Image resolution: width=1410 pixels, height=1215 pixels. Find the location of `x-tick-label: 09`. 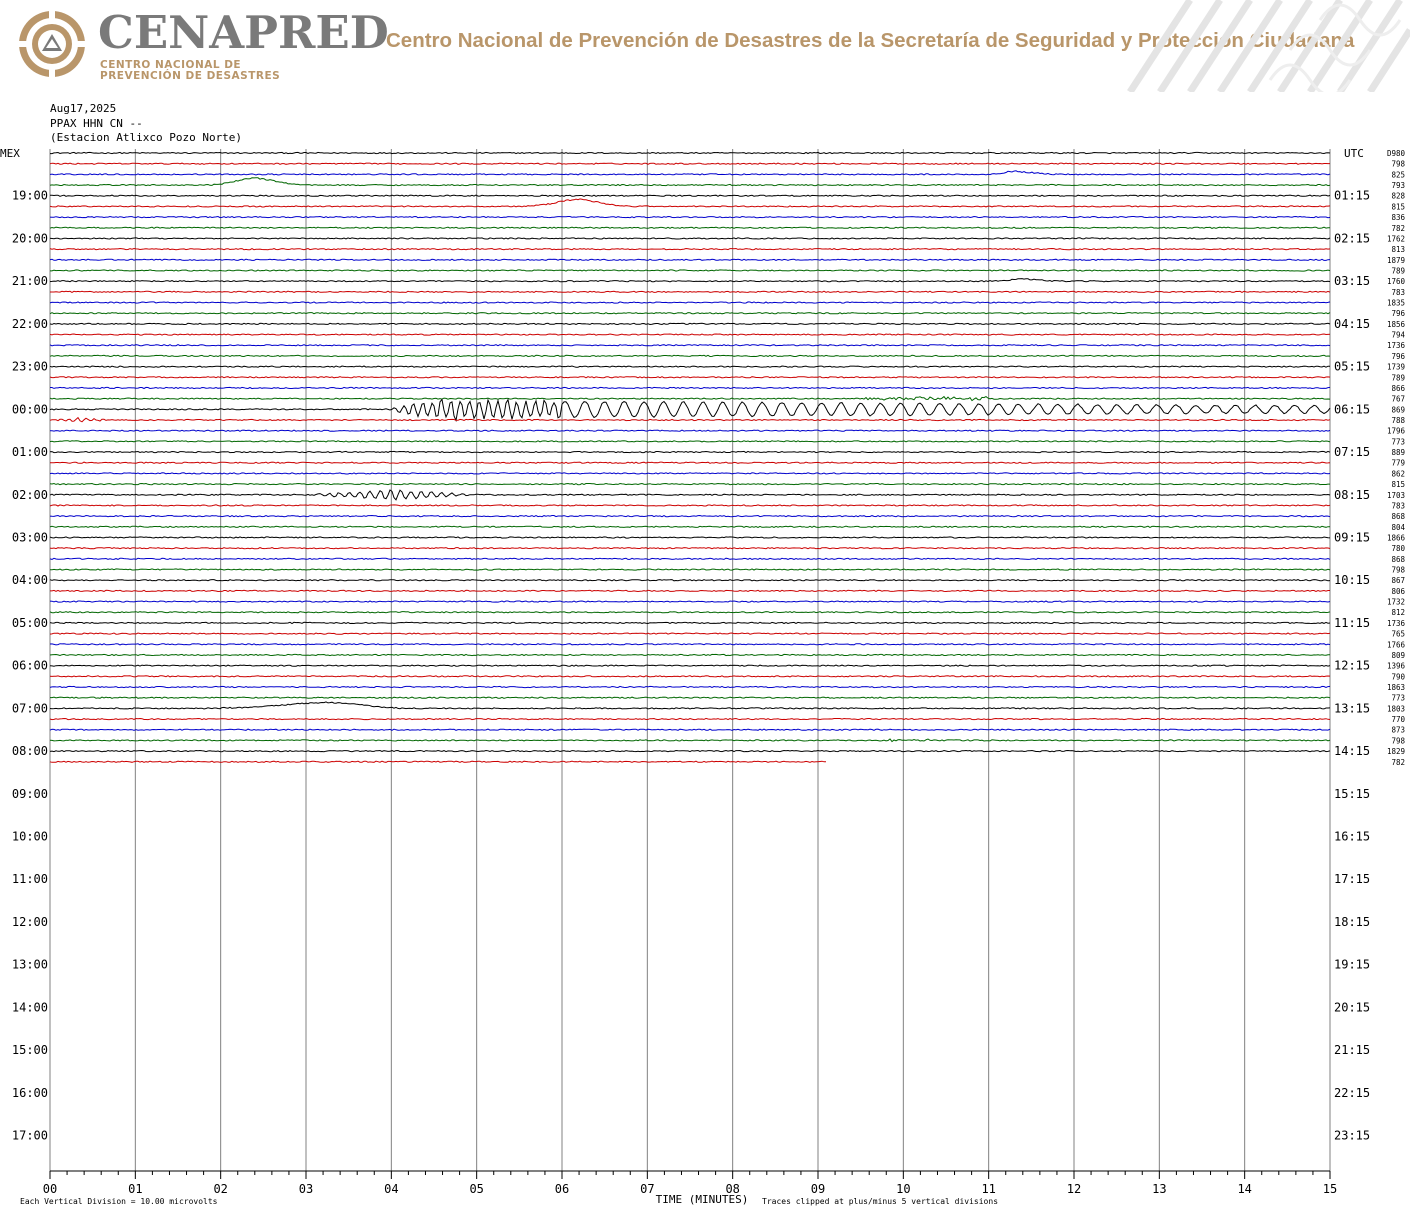

x-tick-label: 09 is located at coordinates (818, 1189).